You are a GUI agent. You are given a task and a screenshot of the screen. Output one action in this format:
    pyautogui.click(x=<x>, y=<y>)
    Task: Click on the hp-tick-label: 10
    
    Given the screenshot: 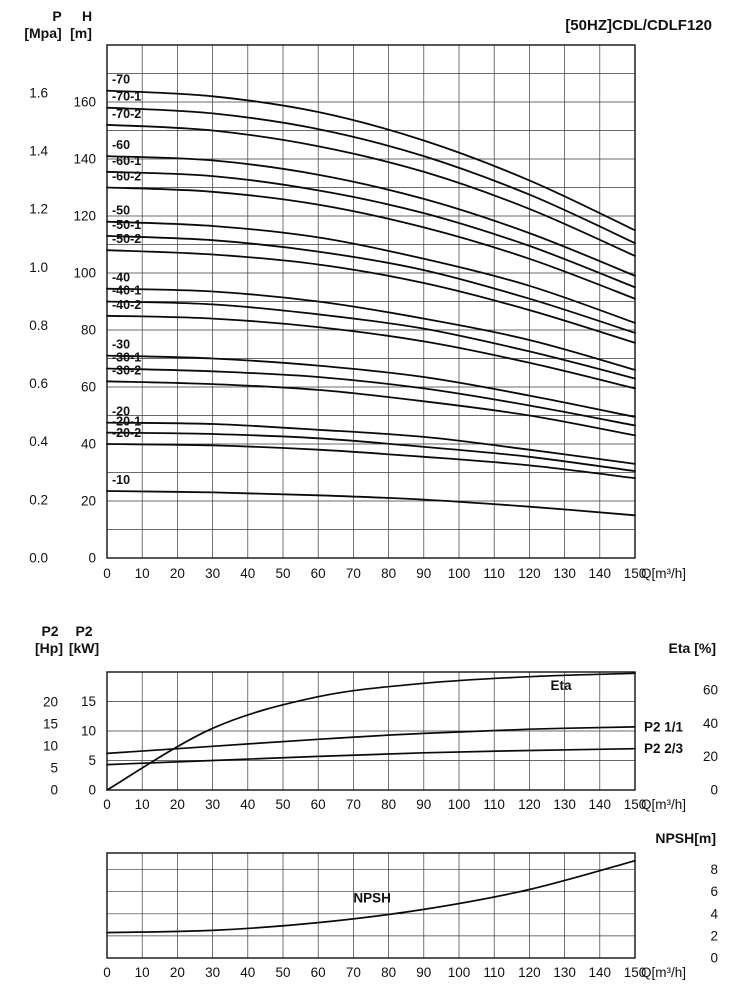 What is the action you would take?
    pyautogui.click(x=50, y=746)
    